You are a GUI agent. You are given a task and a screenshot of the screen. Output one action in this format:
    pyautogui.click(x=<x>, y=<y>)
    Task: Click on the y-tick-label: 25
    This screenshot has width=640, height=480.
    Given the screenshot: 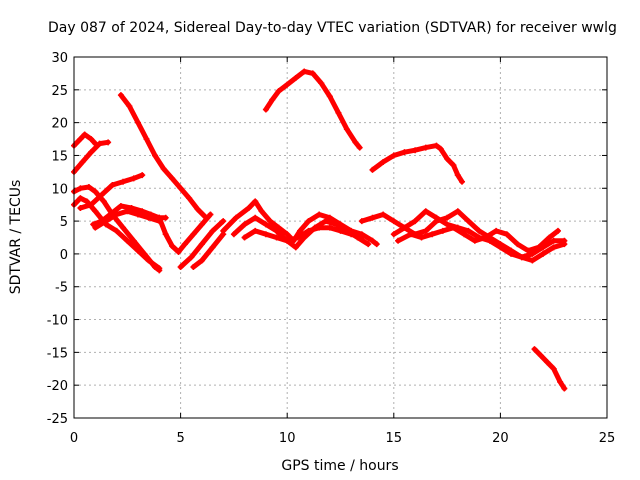 What is the action you would take?
    pyautogui.click(x=59, y=91)
    